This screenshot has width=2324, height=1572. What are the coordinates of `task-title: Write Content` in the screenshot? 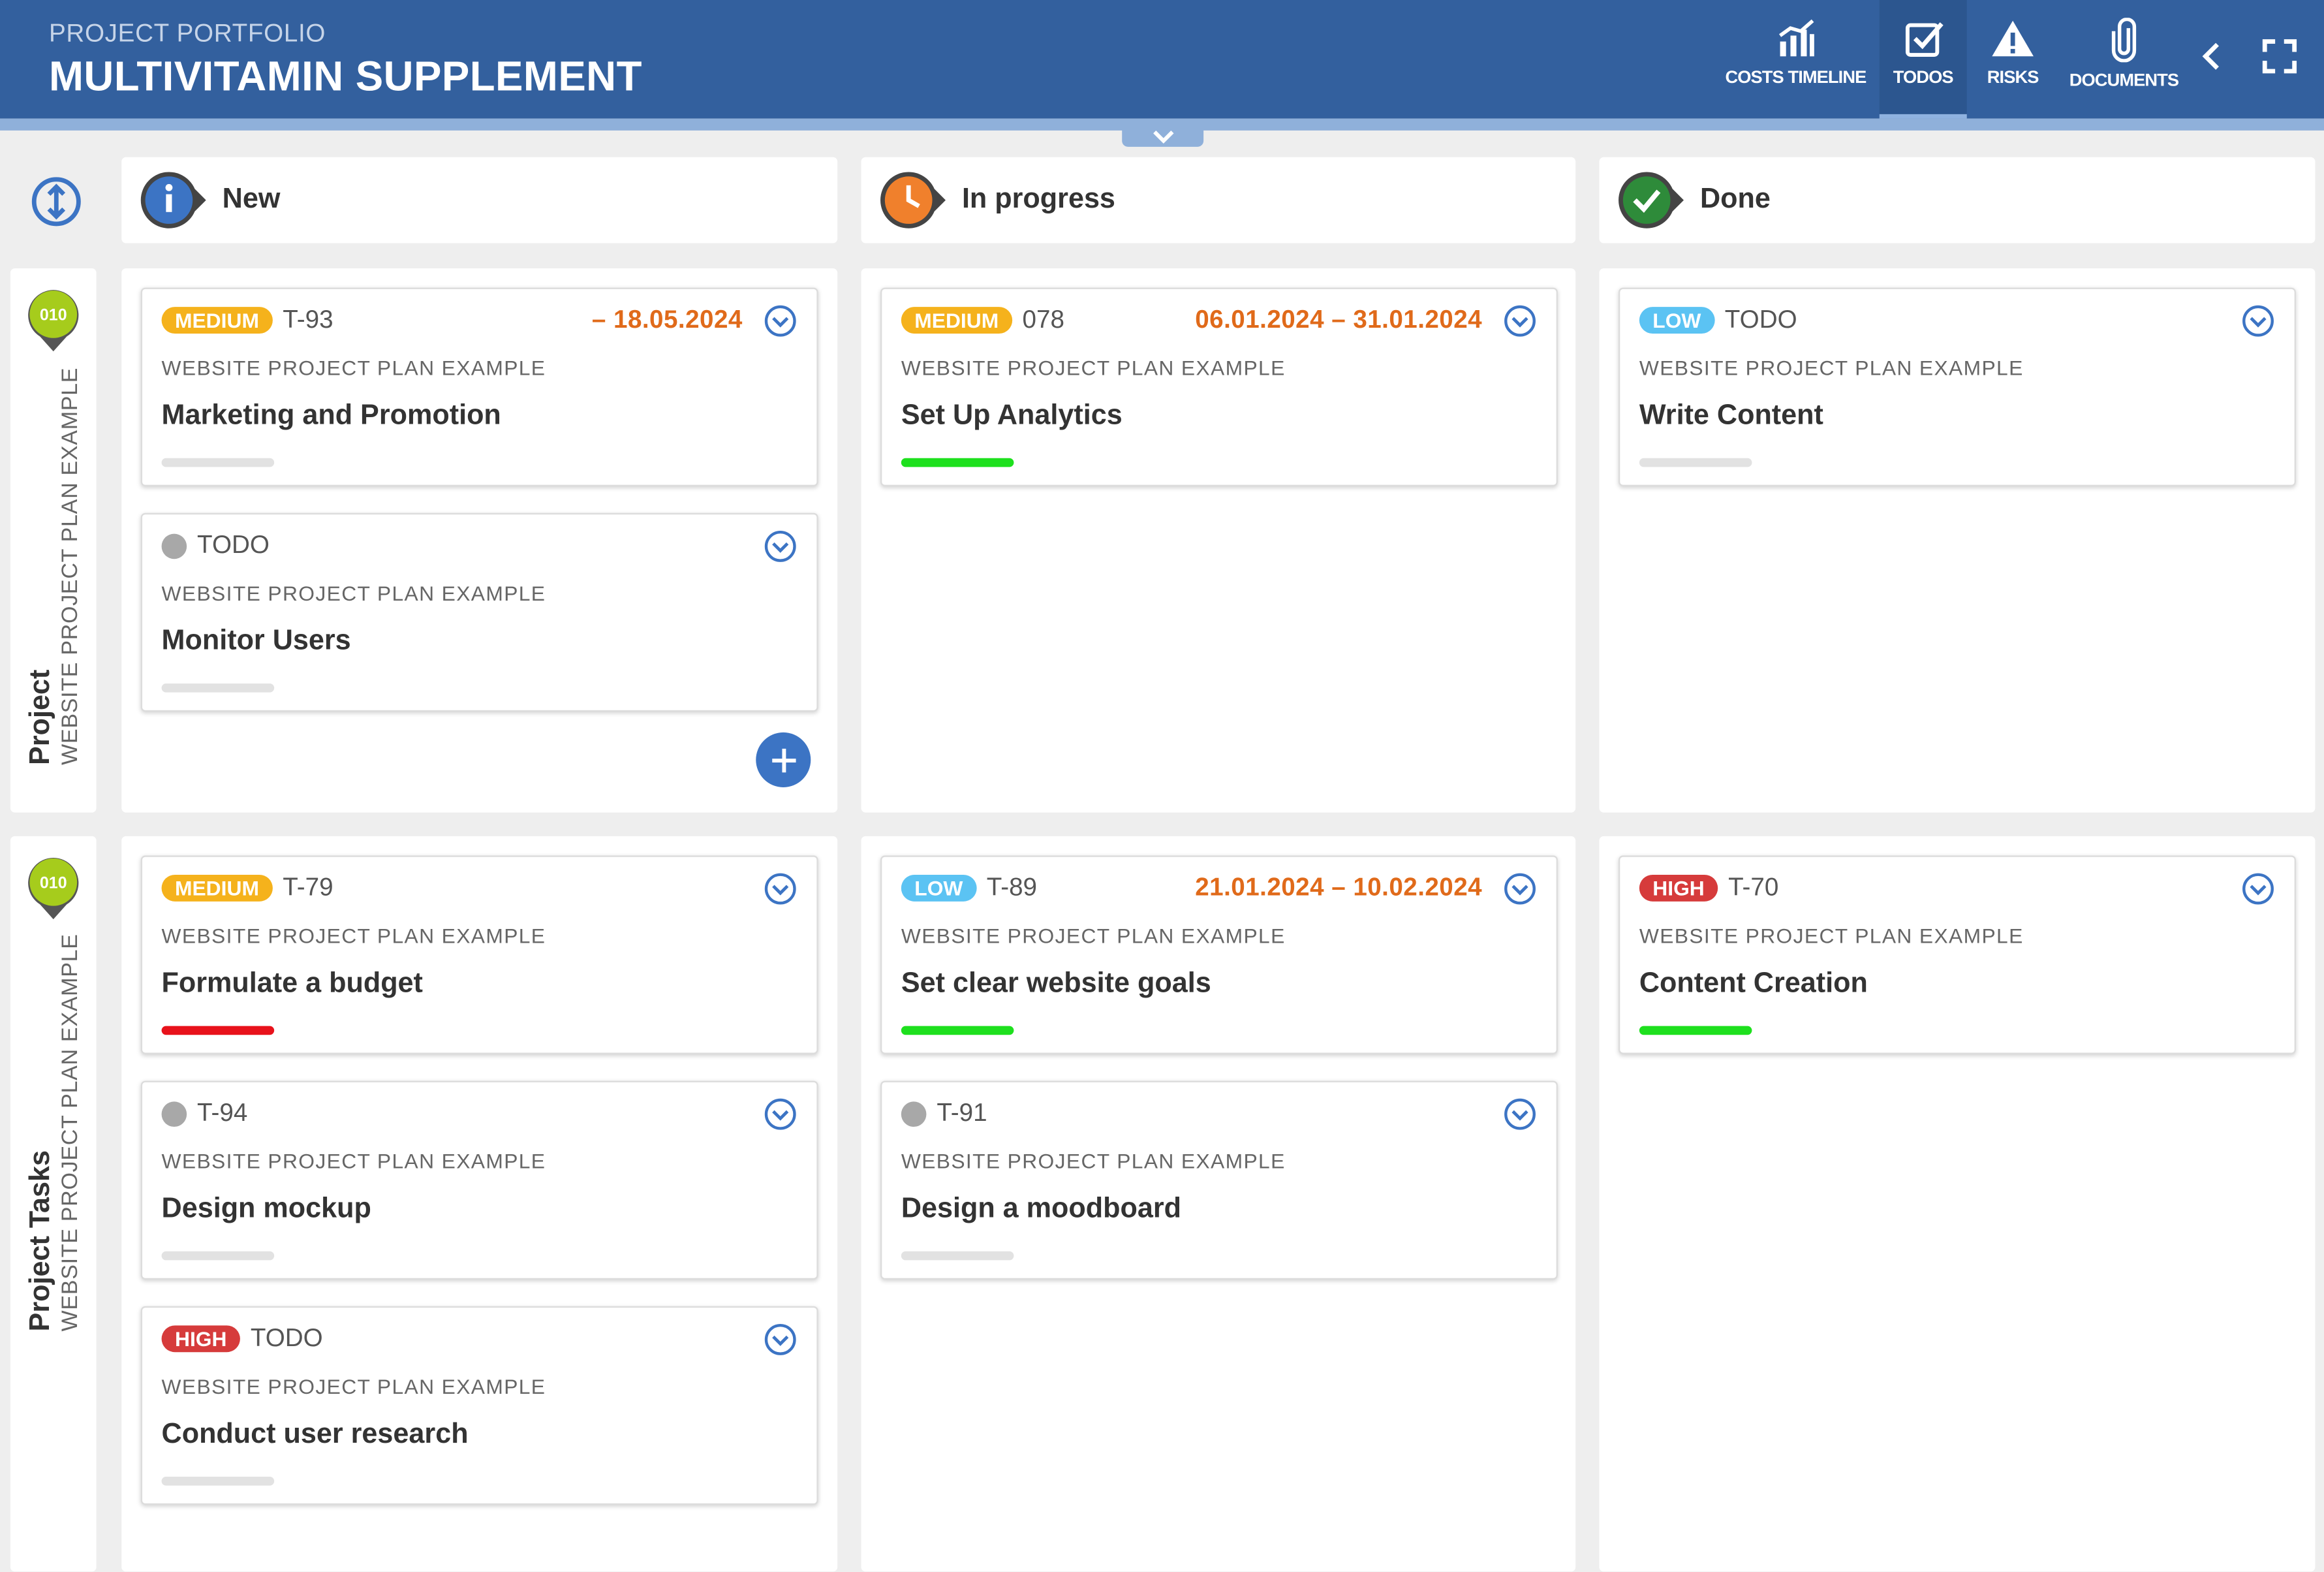 It's located at (1731, 416).